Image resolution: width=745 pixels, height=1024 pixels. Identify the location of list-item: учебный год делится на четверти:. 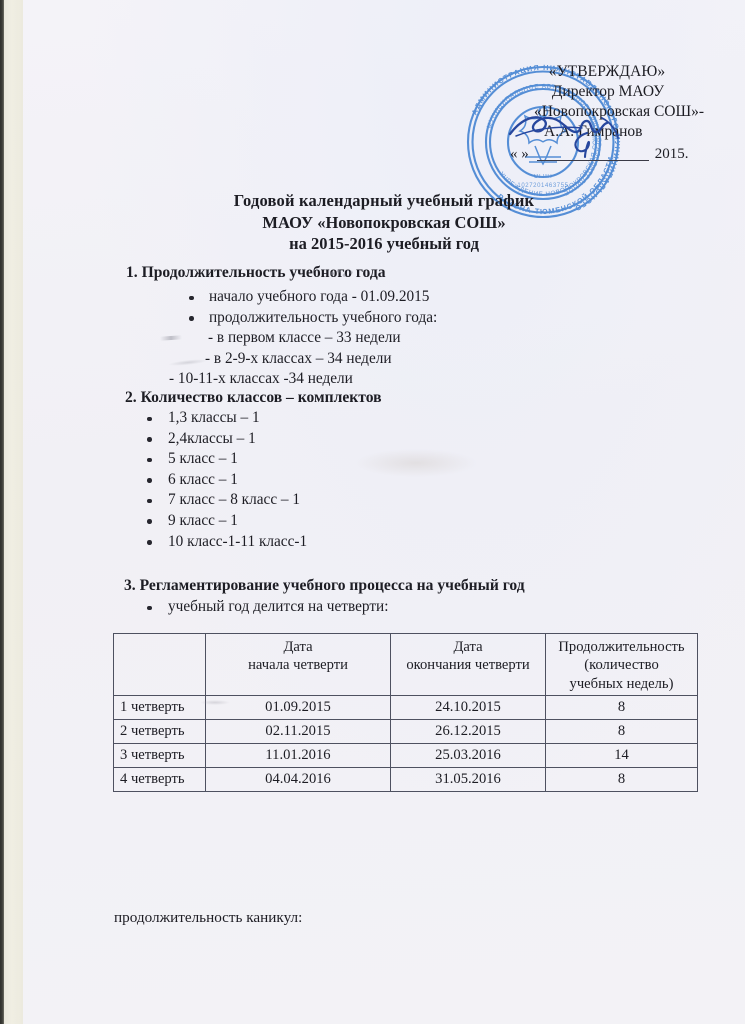
(266, 607).